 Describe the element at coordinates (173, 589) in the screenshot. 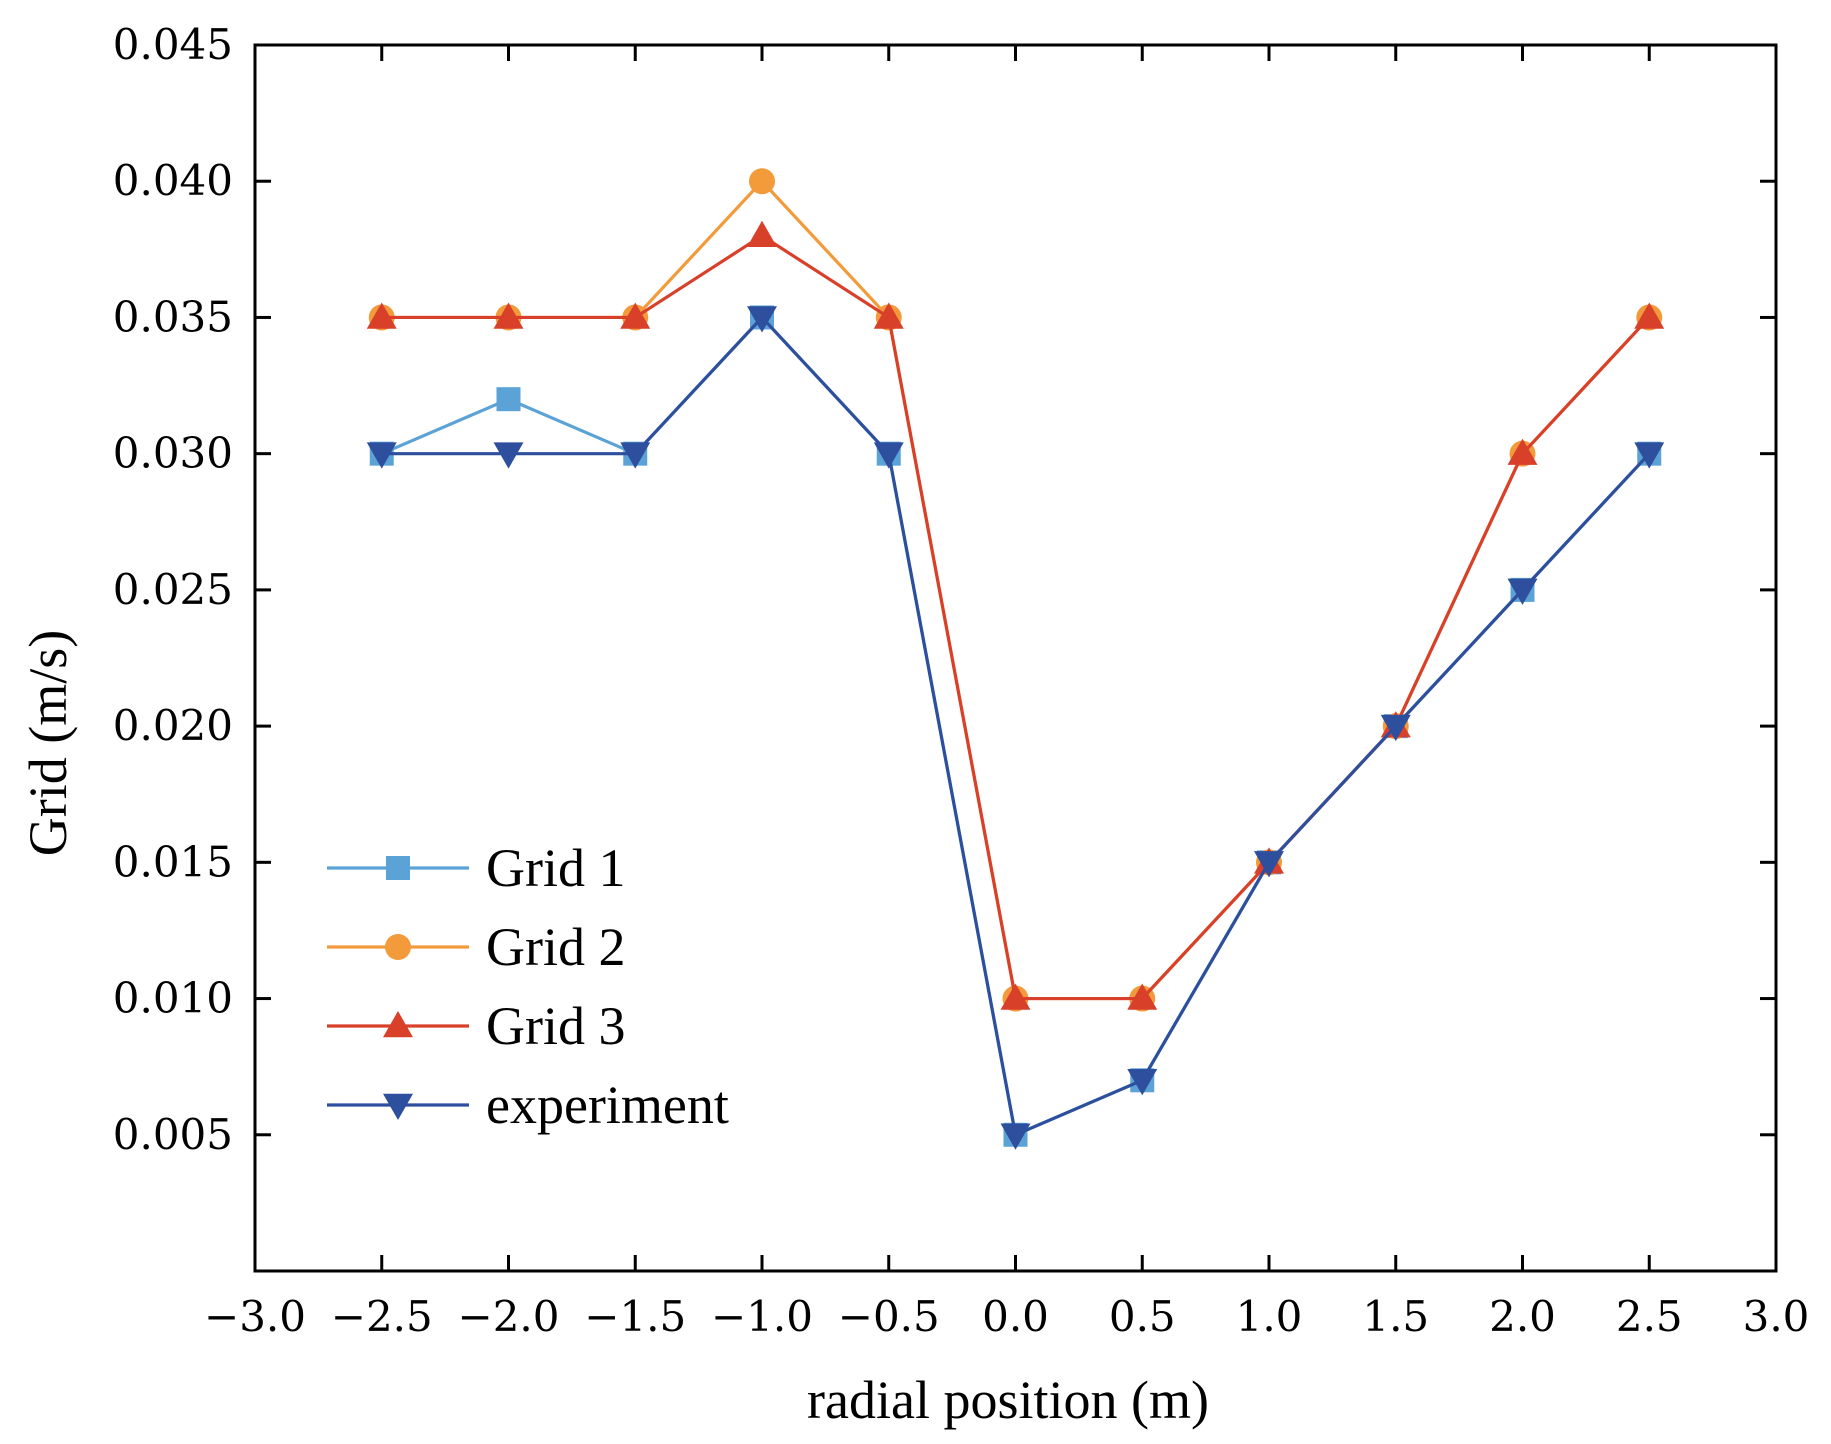

I see `y-tick-label: 0.025` at that location.